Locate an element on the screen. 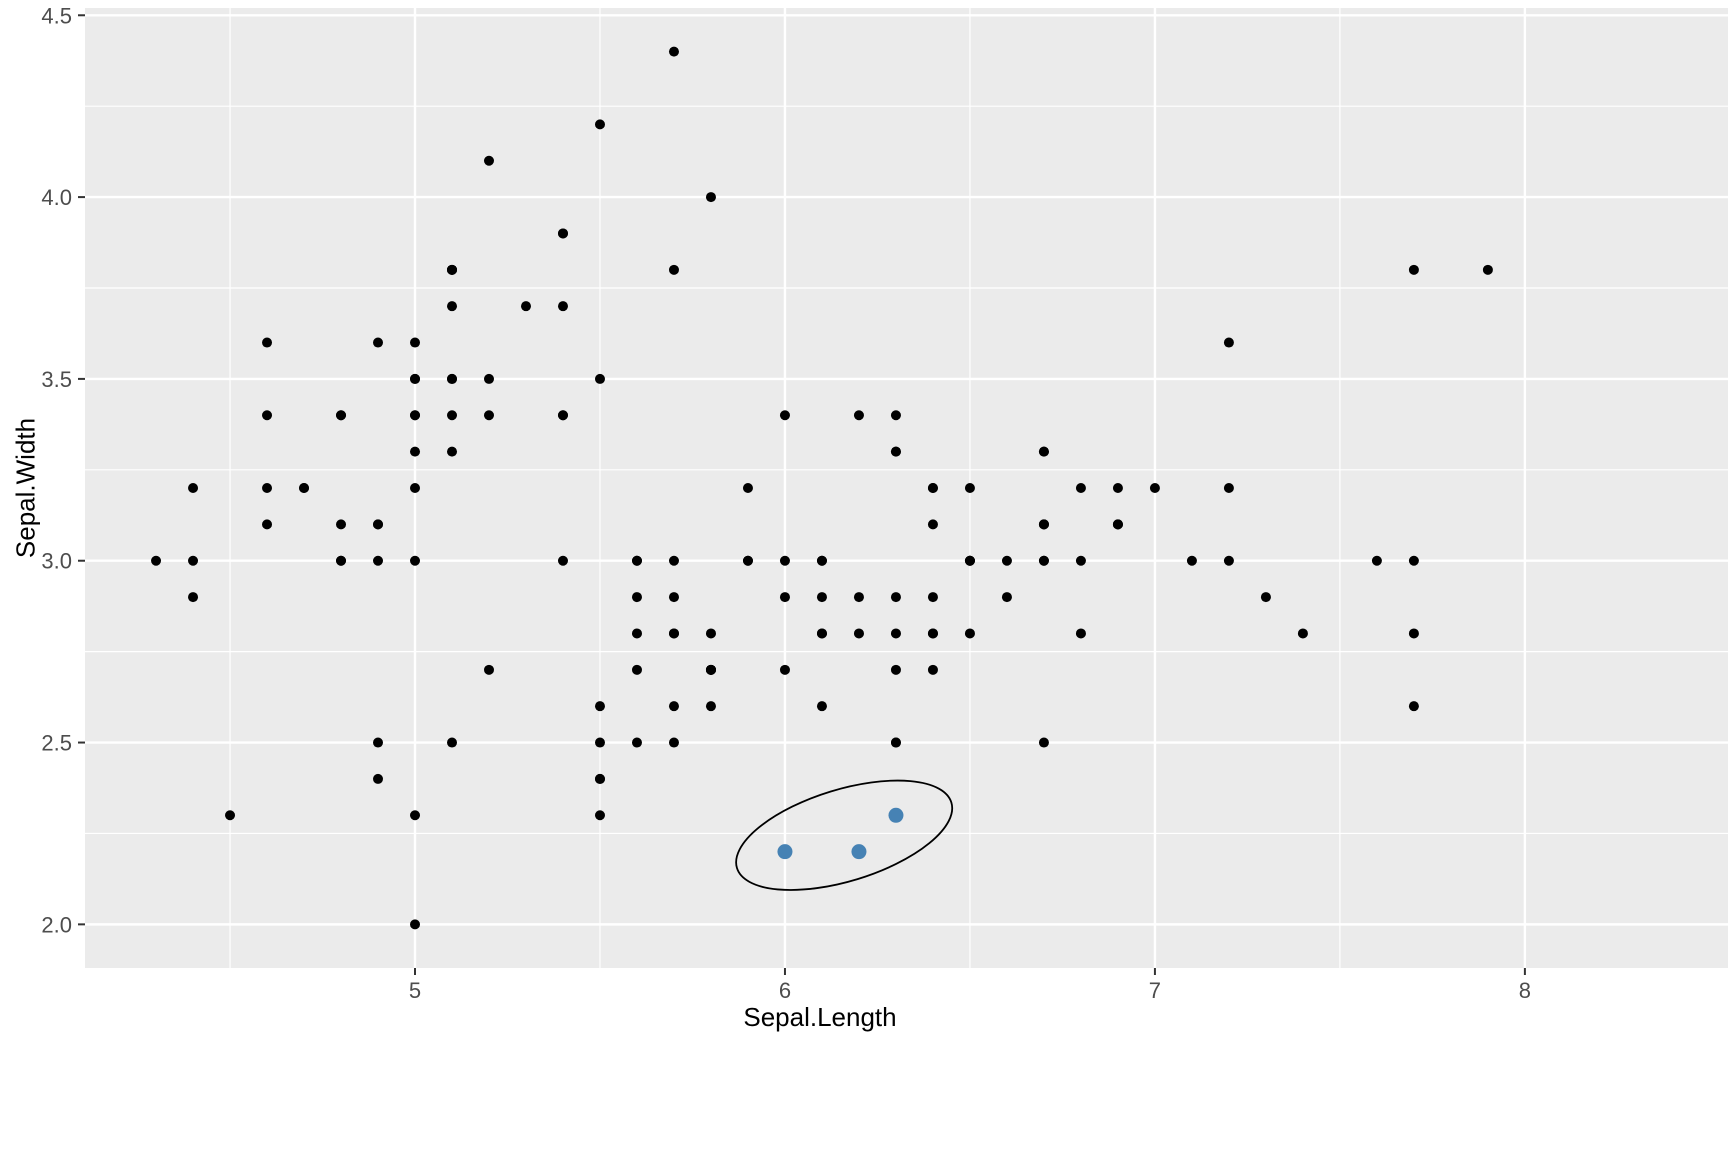  y-tick-label: 2.0 is located at coordinates (56, 924).